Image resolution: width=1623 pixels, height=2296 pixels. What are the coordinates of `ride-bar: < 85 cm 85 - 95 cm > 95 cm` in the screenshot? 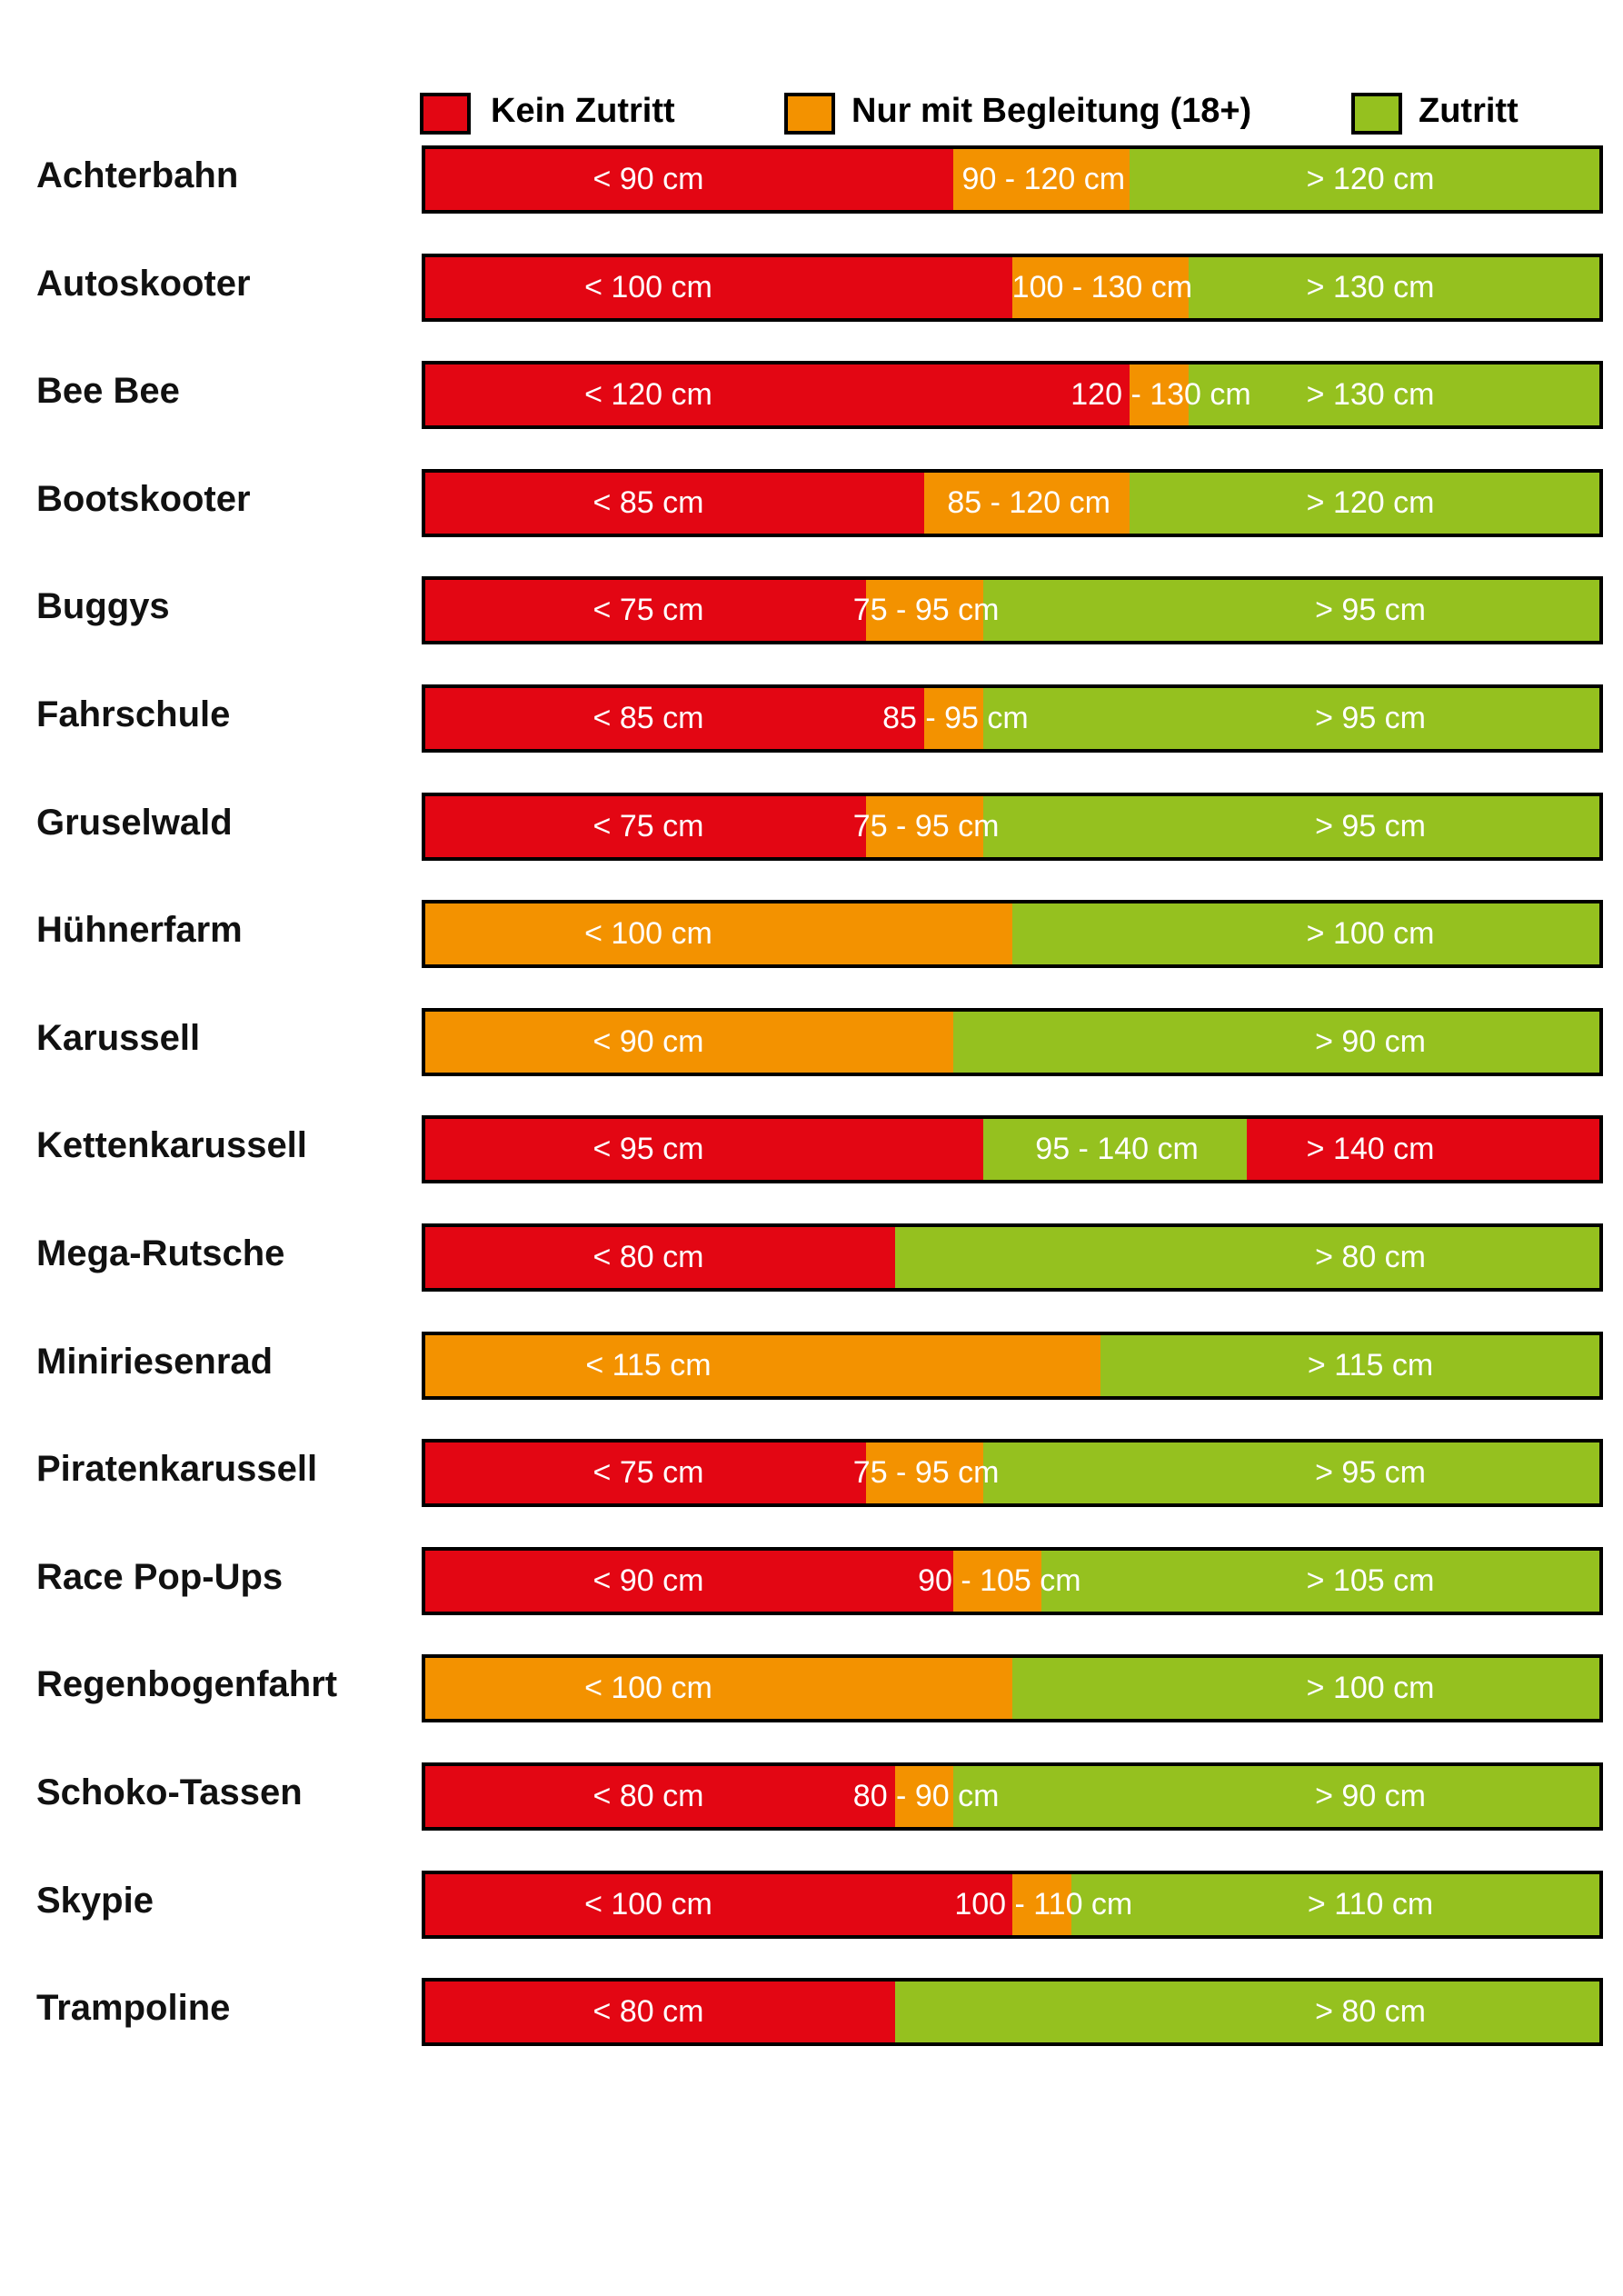 It's located at (1012, 718).